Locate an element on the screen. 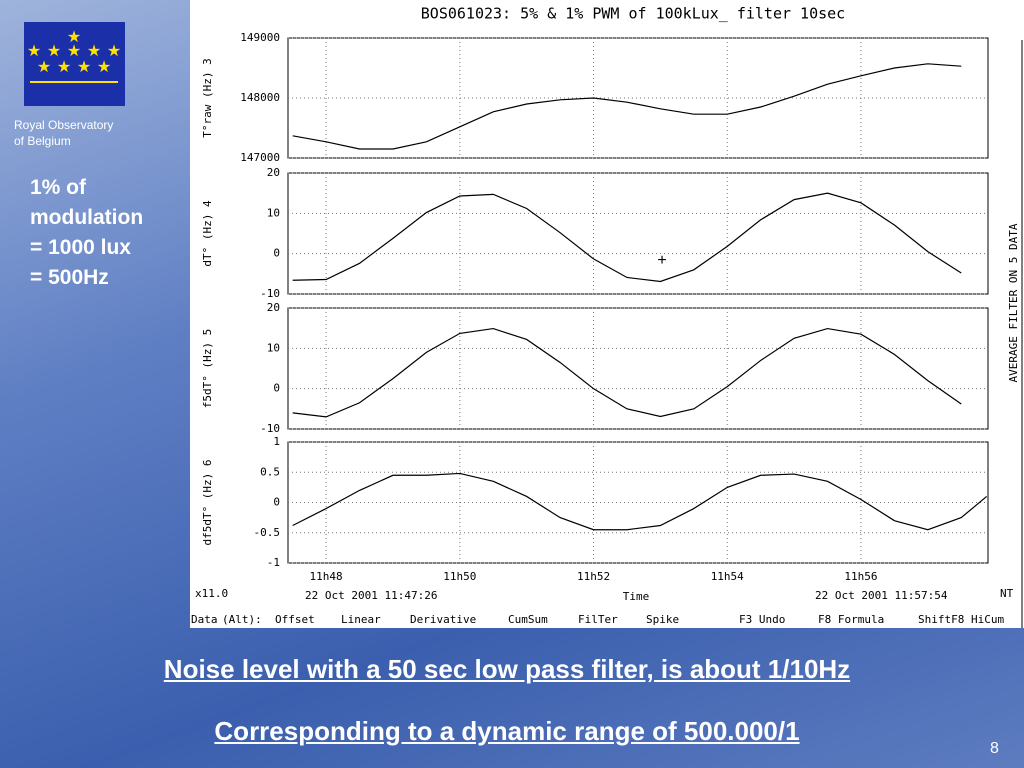 This screenshot has height=768, width=1024. menu-item: F8 Formula is located at coordinates (851, 619).